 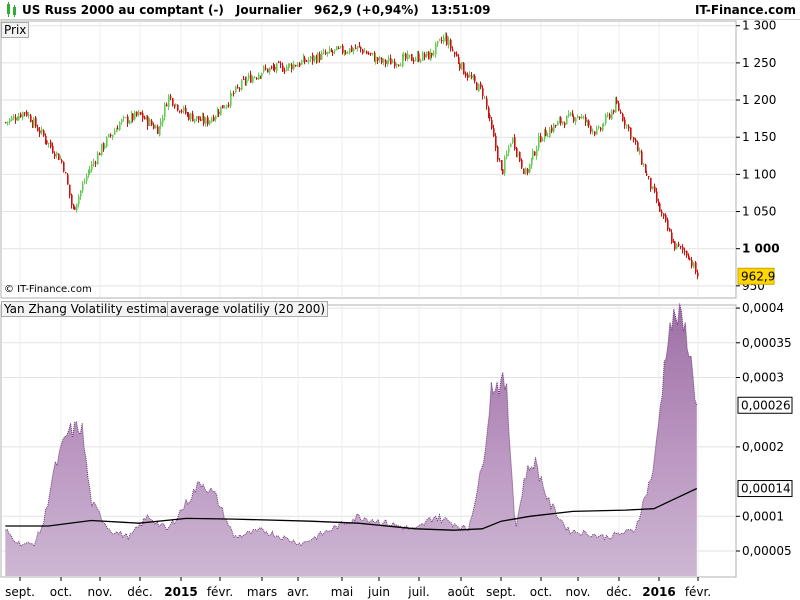 What do you see at coordinates (248, 309) in the screenshot?
I see `average-label: average volatiliy (20 200)` at bounding box center [248, 309].